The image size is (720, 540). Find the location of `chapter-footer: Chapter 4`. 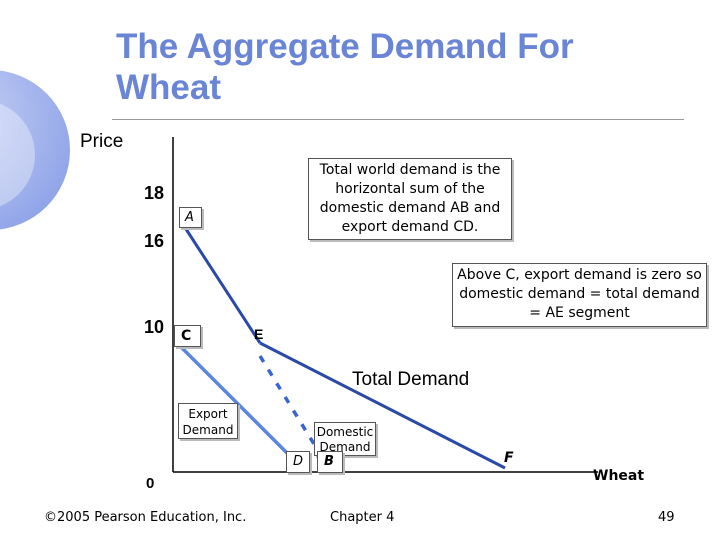

chapter-footer: Chapter 4 is located at coordinates (362, 517).